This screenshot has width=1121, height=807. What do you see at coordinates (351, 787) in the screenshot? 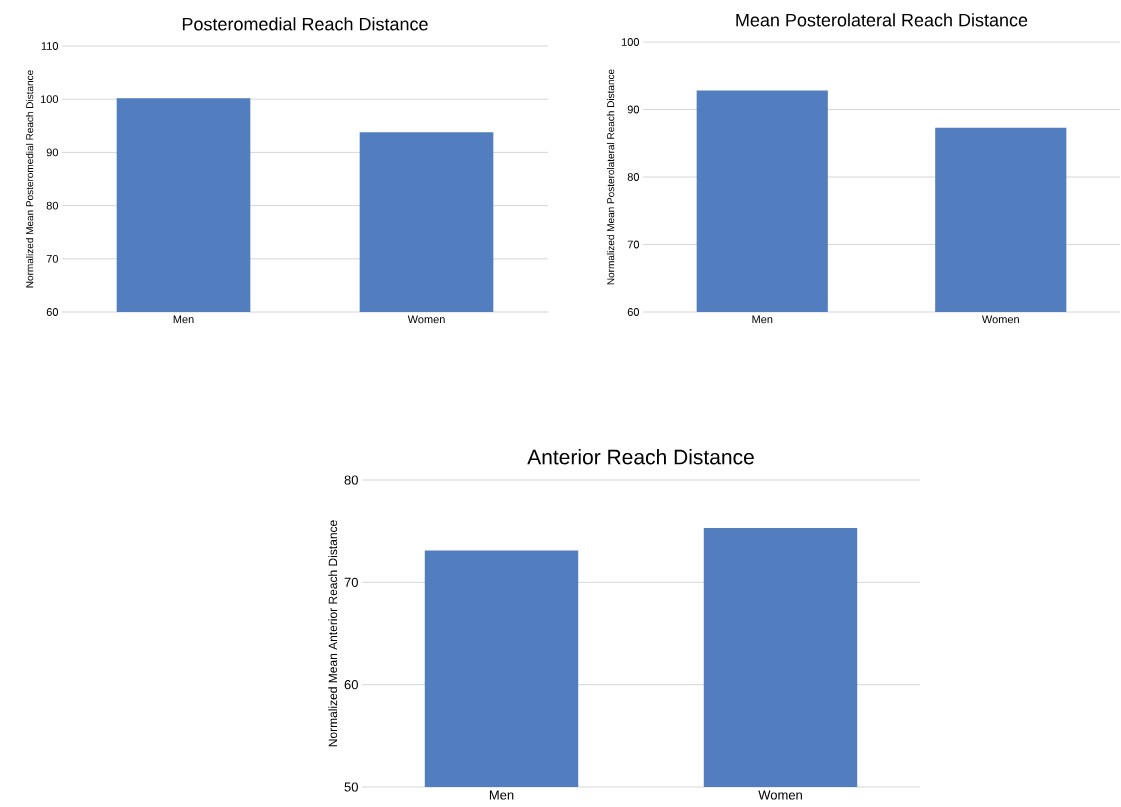
I see `y-tick-label: 50` at bounding box center [351, 787].